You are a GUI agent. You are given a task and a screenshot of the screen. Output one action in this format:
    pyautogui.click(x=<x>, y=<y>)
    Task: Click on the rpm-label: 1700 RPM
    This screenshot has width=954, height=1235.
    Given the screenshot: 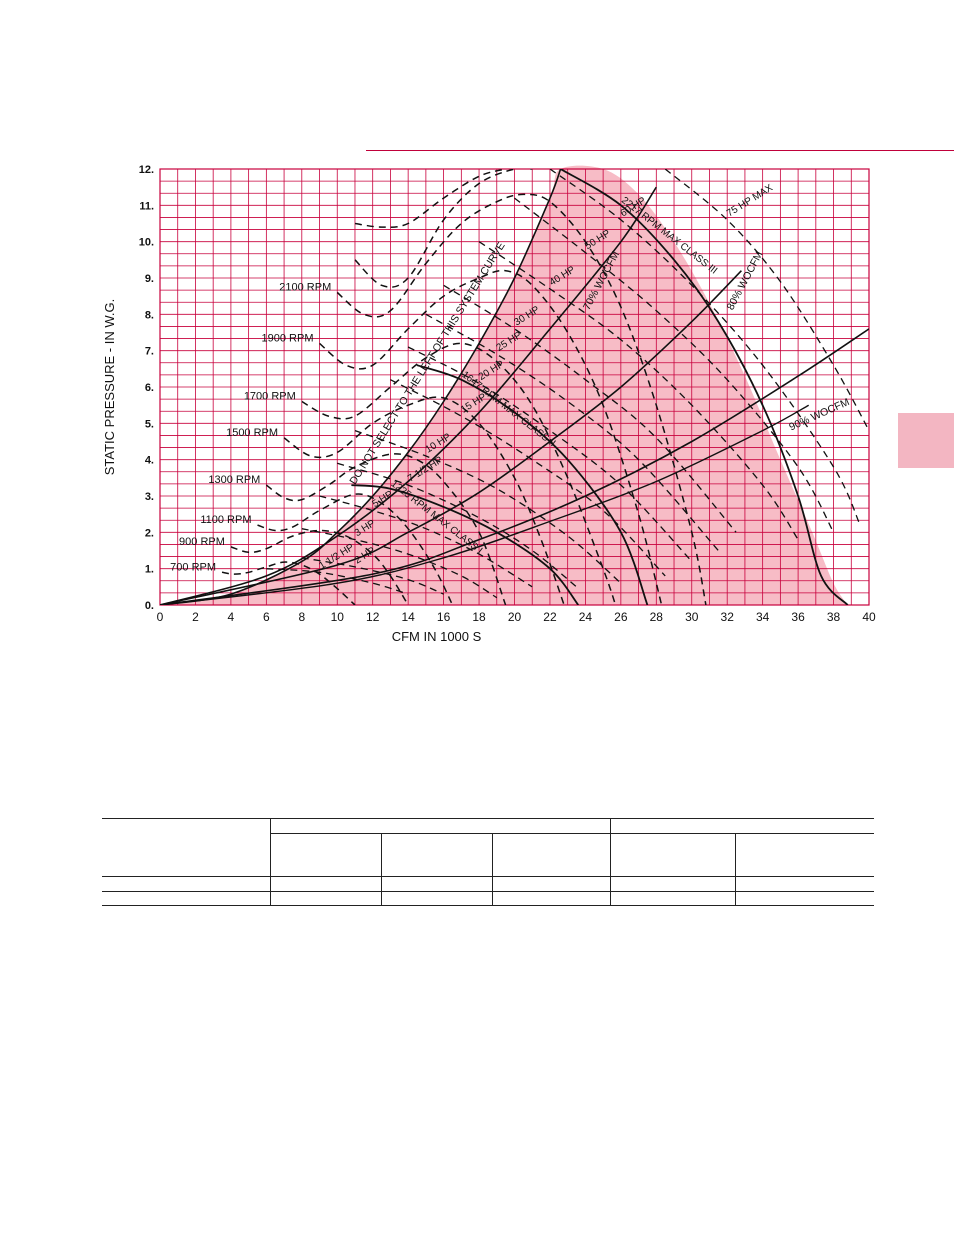 What is the action you would take?
    pyautogui.click(x=270, y=397)
    